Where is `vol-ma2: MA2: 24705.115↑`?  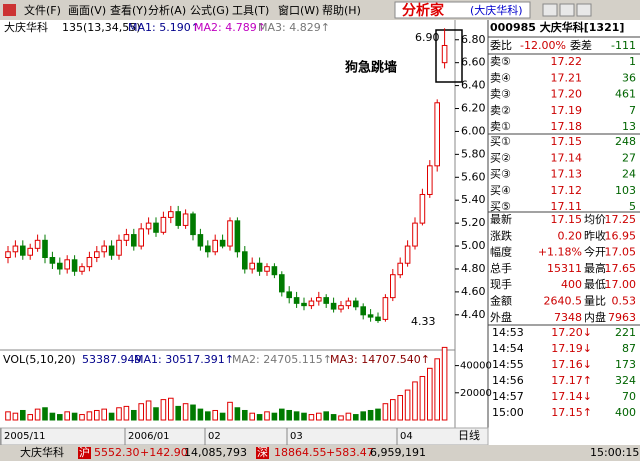 vol-ma2: MA2: 24705.115↑ is located at coordinates (282, 359).